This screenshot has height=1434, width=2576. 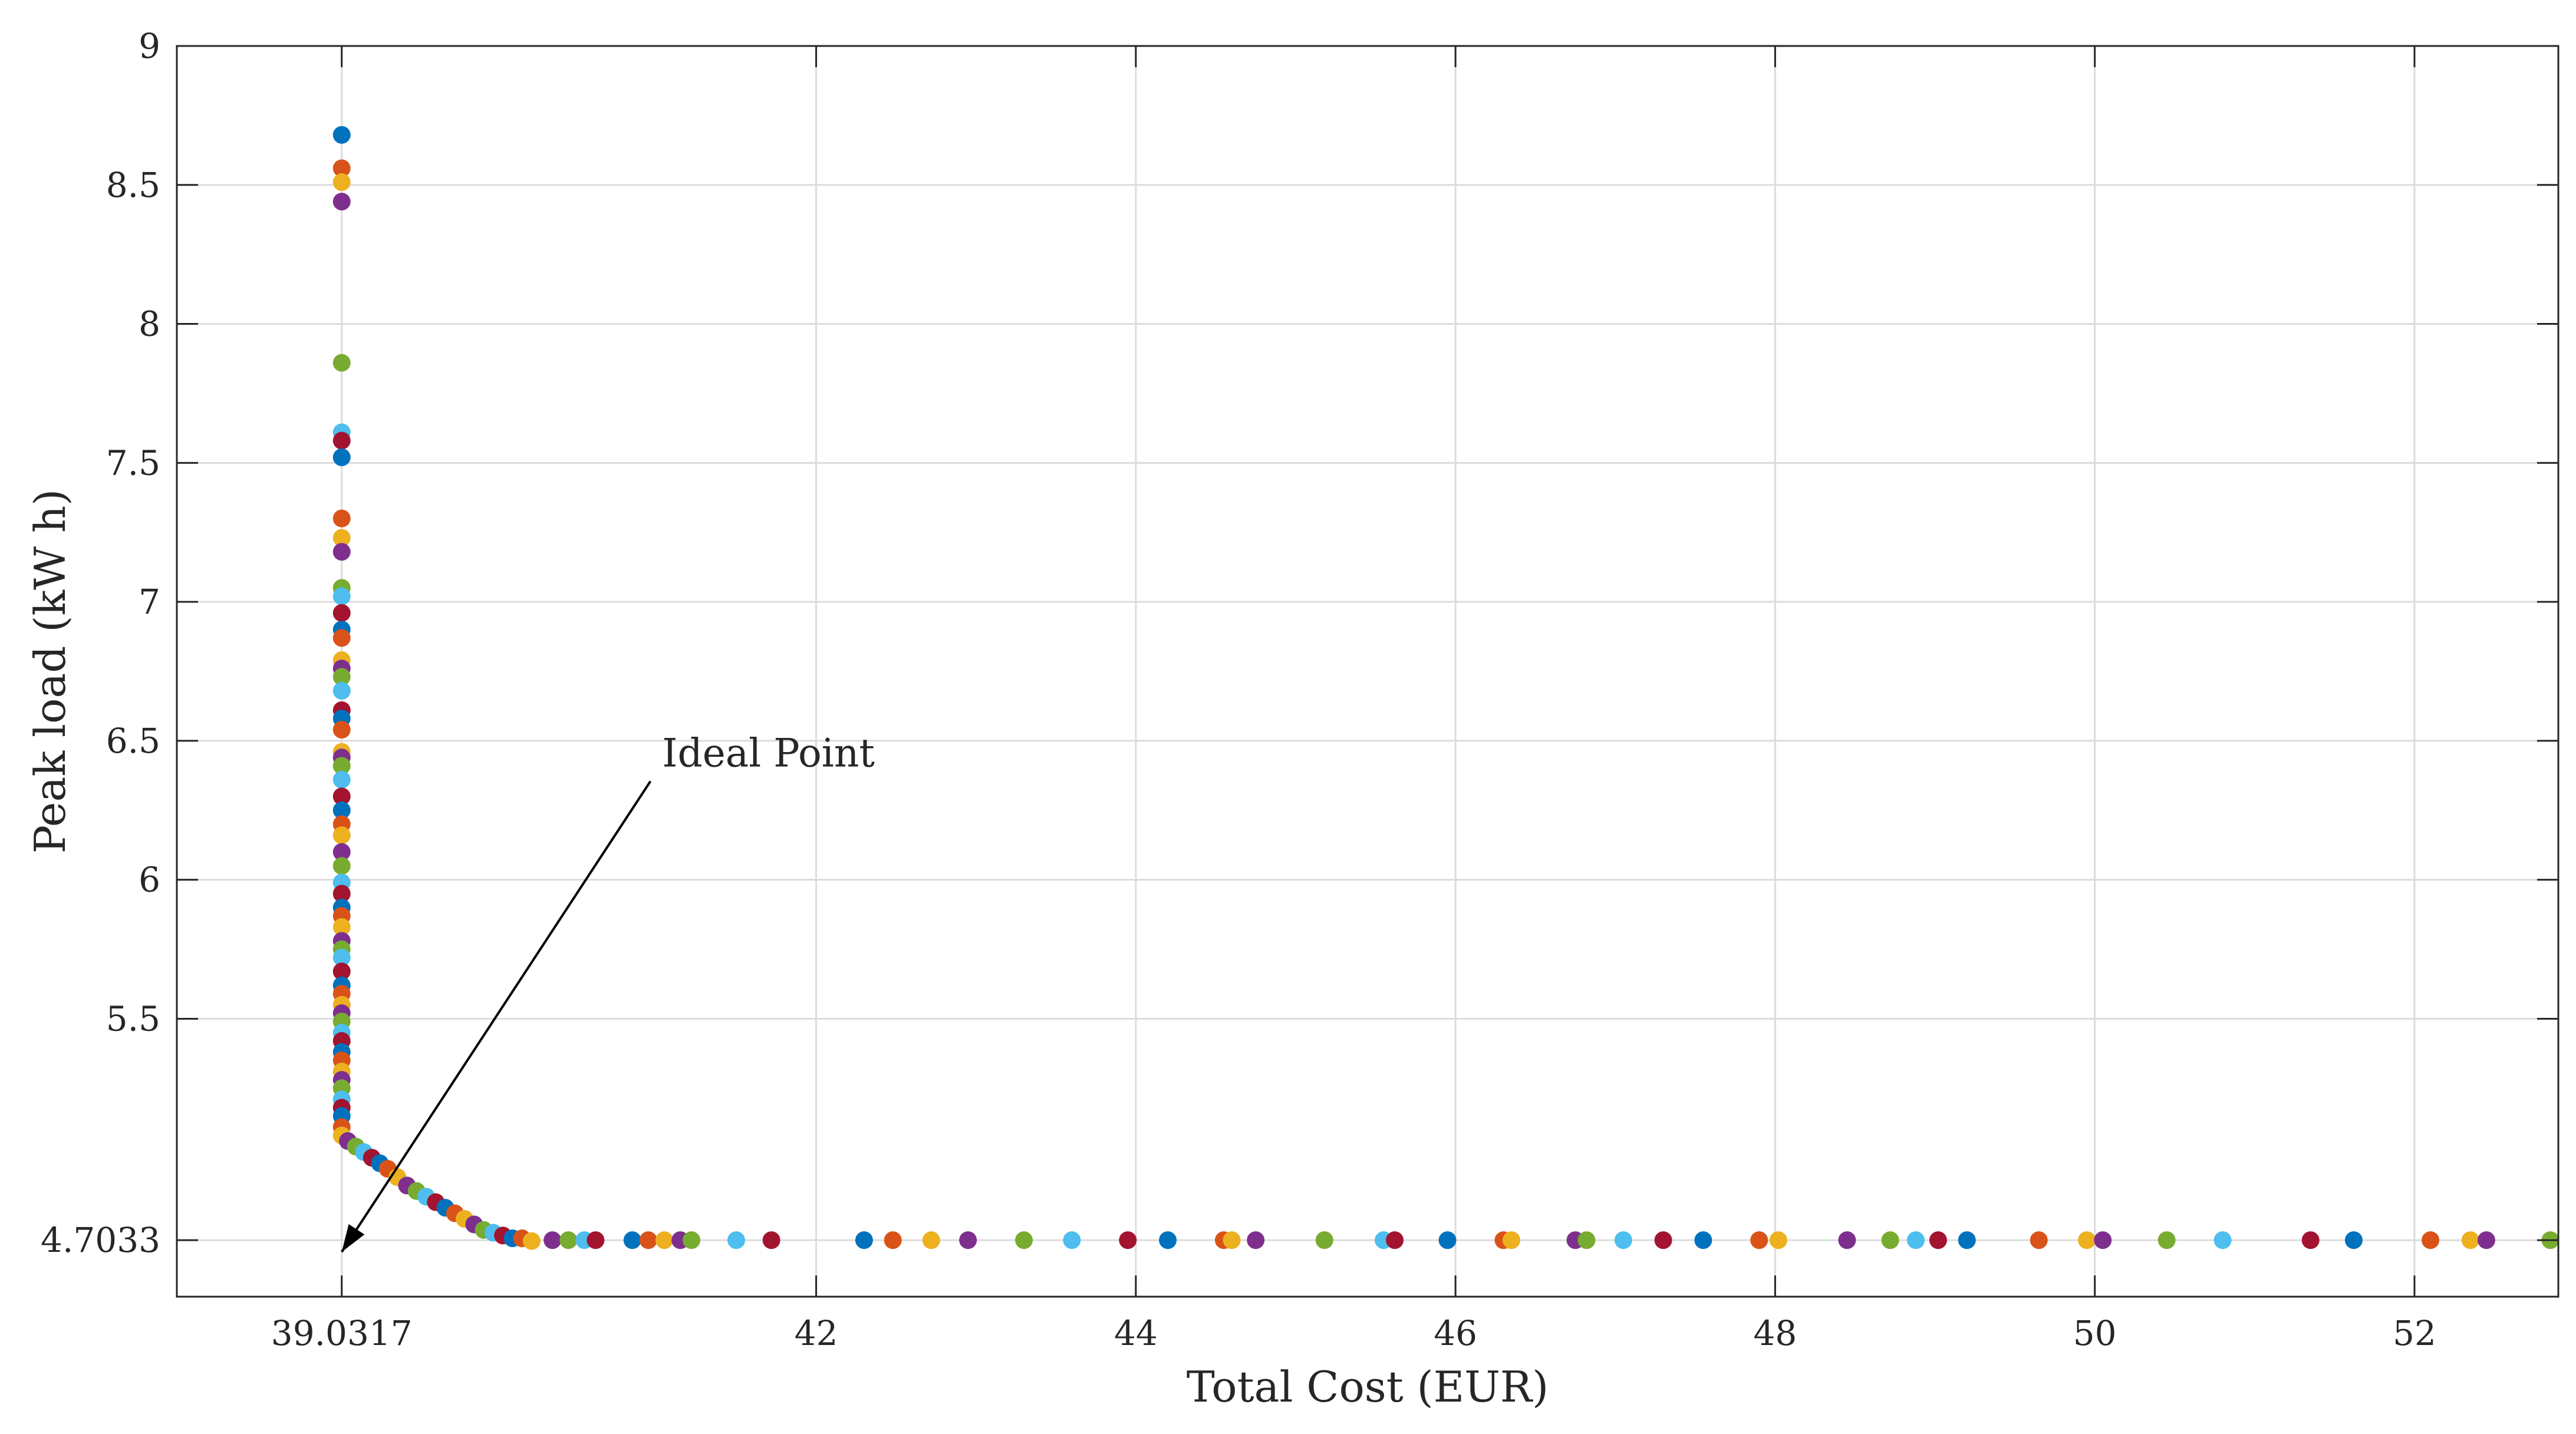 I want to click on y-axis-title: Peak load (kW h), so click(x=50, y=671).